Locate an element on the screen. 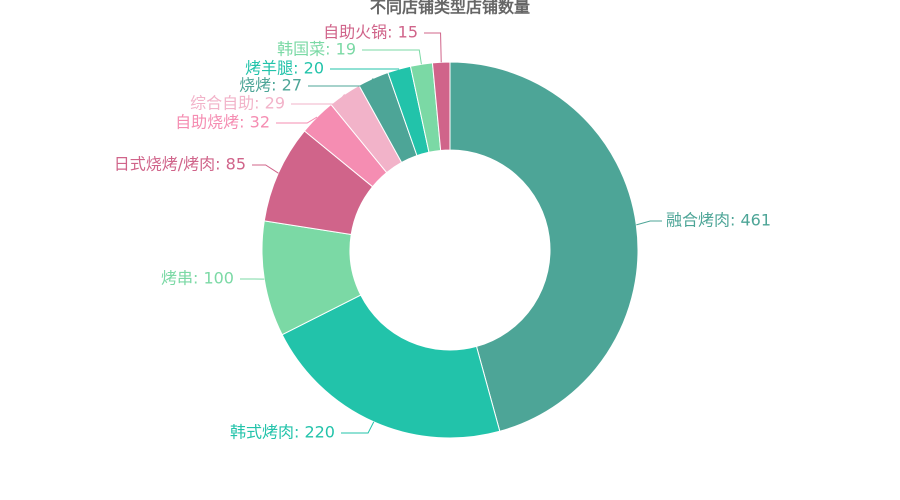  data-label: 自助火锅: 15 is located at coordinates (370, 32).